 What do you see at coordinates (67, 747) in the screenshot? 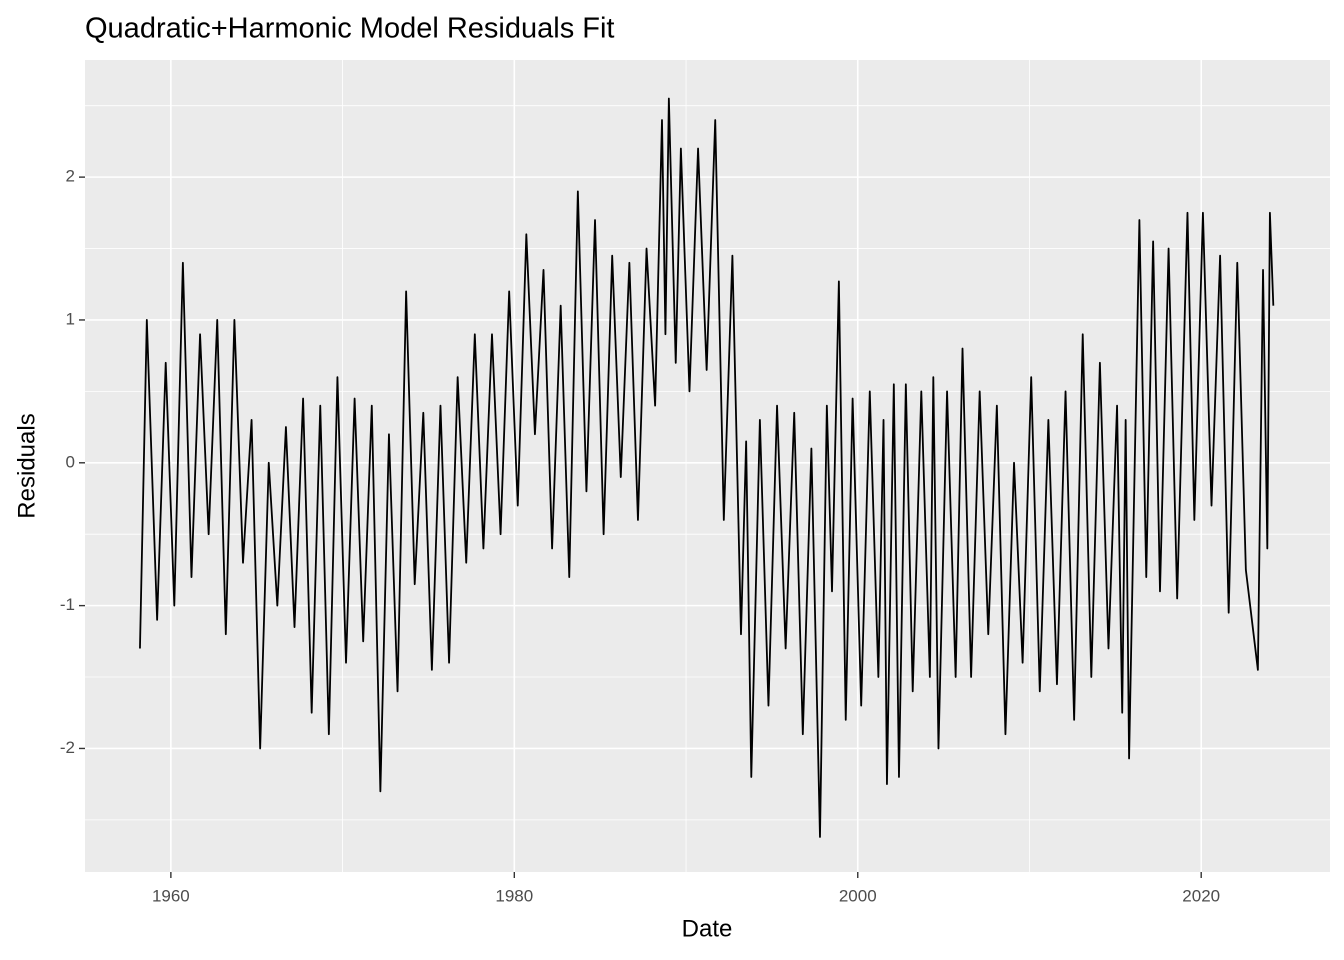
I see `y-tick-label: -2` at bounding box center [67, 747].